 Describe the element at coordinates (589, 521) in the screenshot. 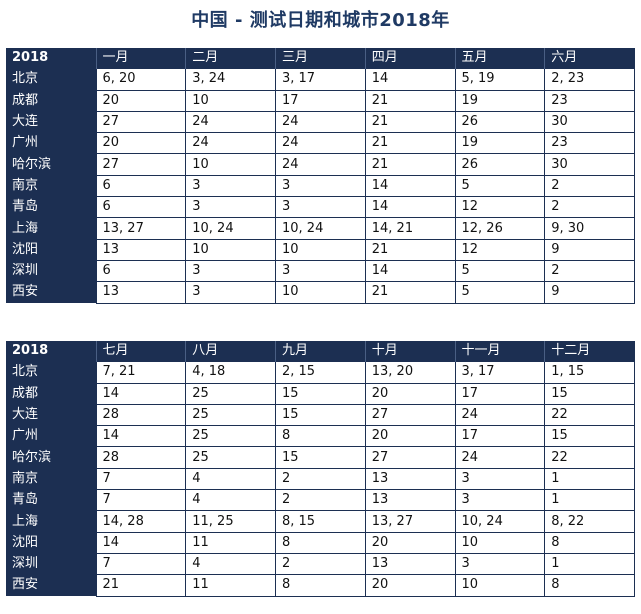

I see `date-cell: 8, 22` at that location.